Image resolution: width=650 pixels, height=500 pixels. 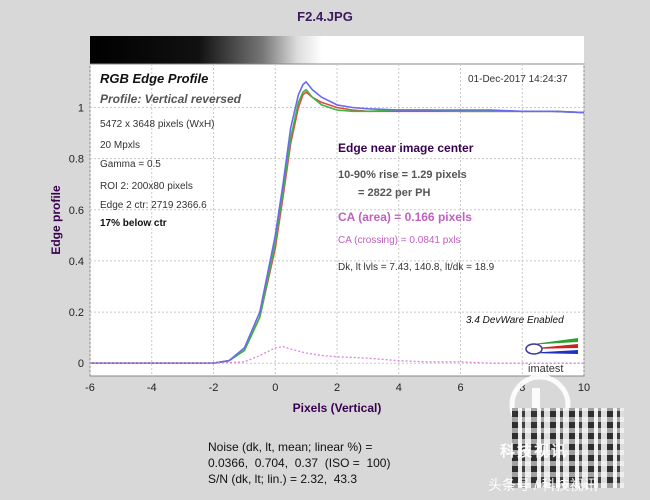 What do you see at coordinates (551, 356) in the screenshot?
I see `imatest-logo: imatest` at bounding box center [551, 356].